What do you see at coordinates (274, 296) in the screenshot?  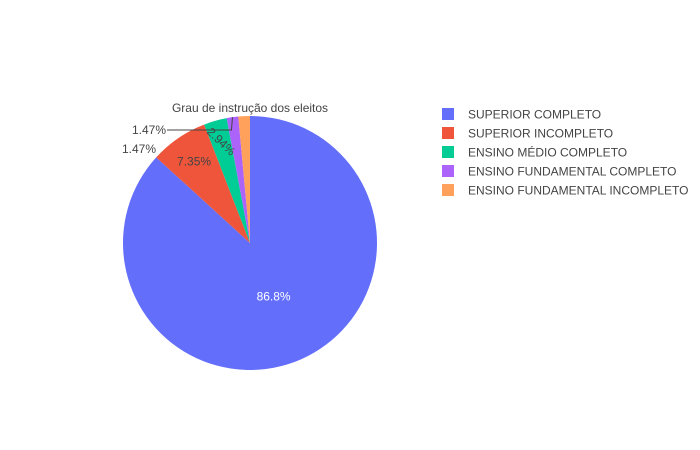 I see `slice-label-superior-completo: 86.8%` at bounding box center [274, 296].